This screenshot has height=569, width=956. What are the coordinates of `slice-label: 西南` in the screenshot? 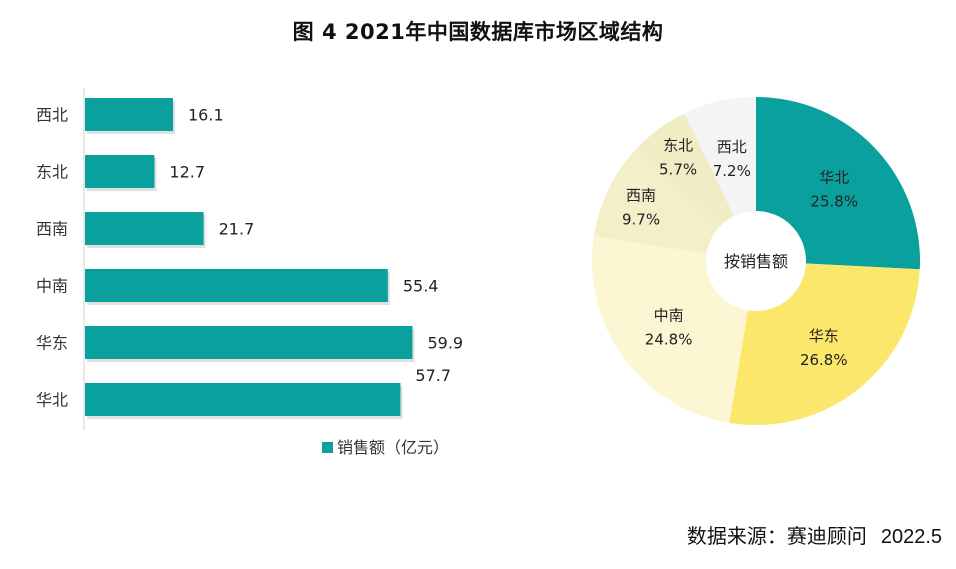 It's located at (641, 196).